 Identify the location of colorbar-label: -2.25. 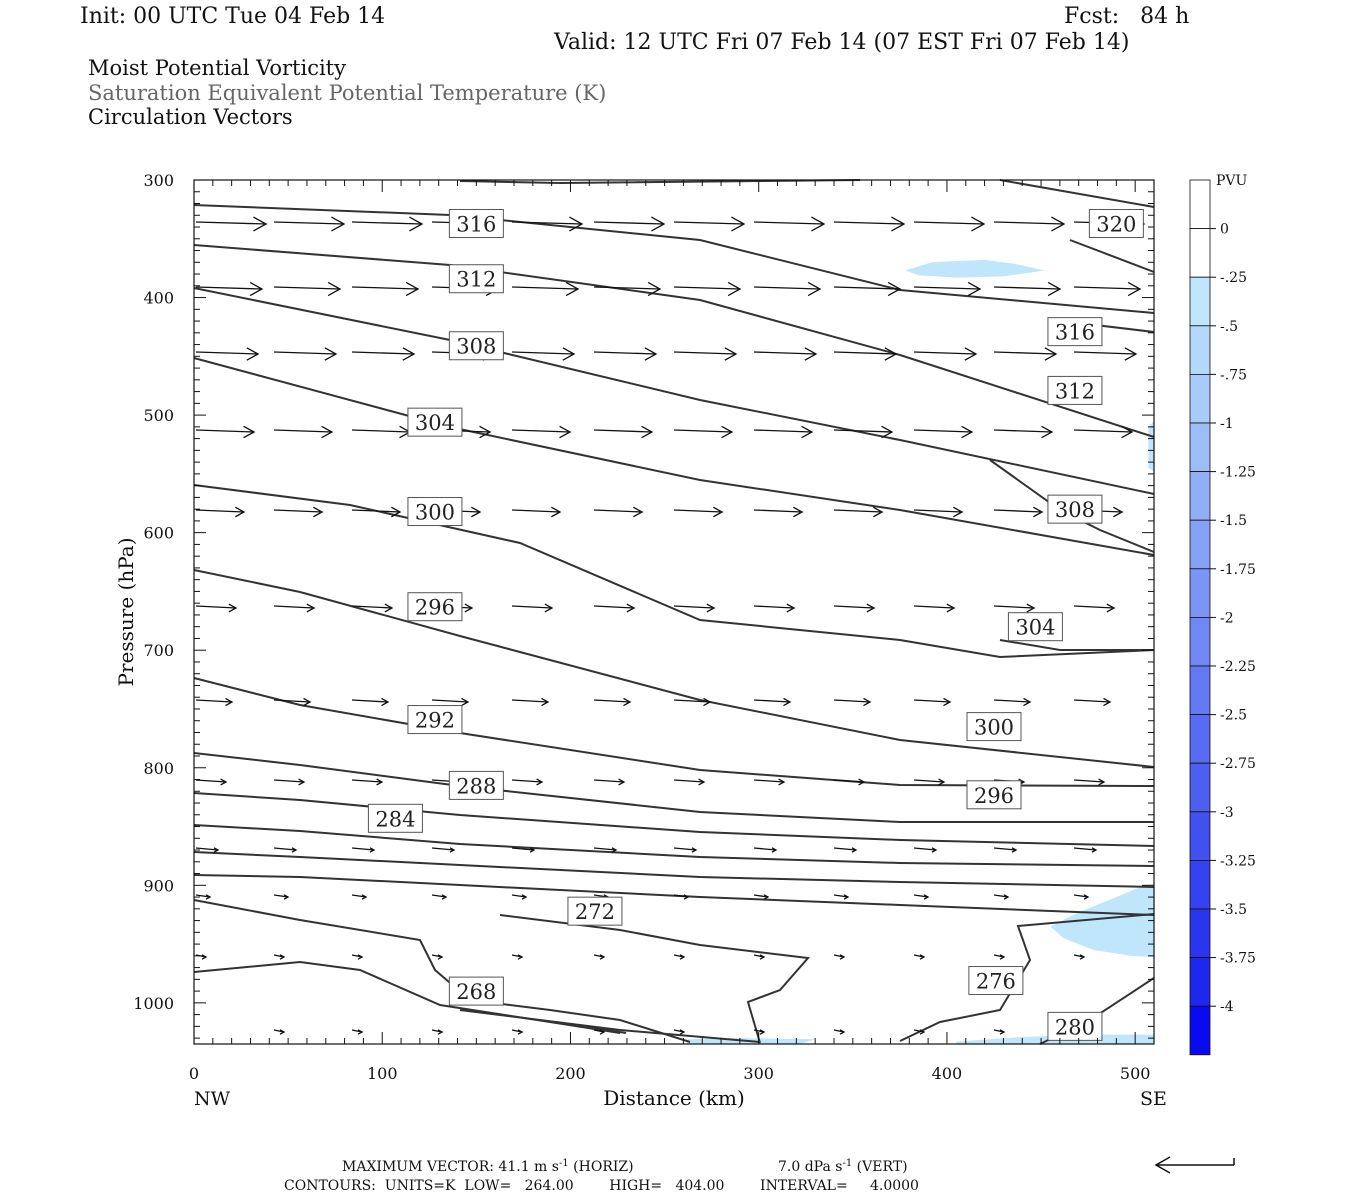
(1238, 667).